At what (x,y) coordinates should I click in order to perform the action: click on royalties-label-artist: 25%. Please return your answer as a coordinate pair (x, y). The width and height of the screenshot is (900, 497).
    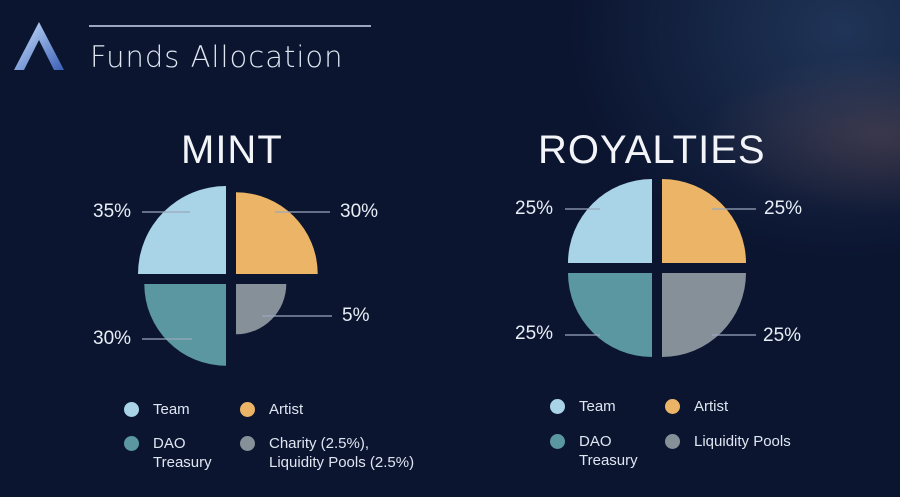
    Looking at the image, I should click on (783, 208).